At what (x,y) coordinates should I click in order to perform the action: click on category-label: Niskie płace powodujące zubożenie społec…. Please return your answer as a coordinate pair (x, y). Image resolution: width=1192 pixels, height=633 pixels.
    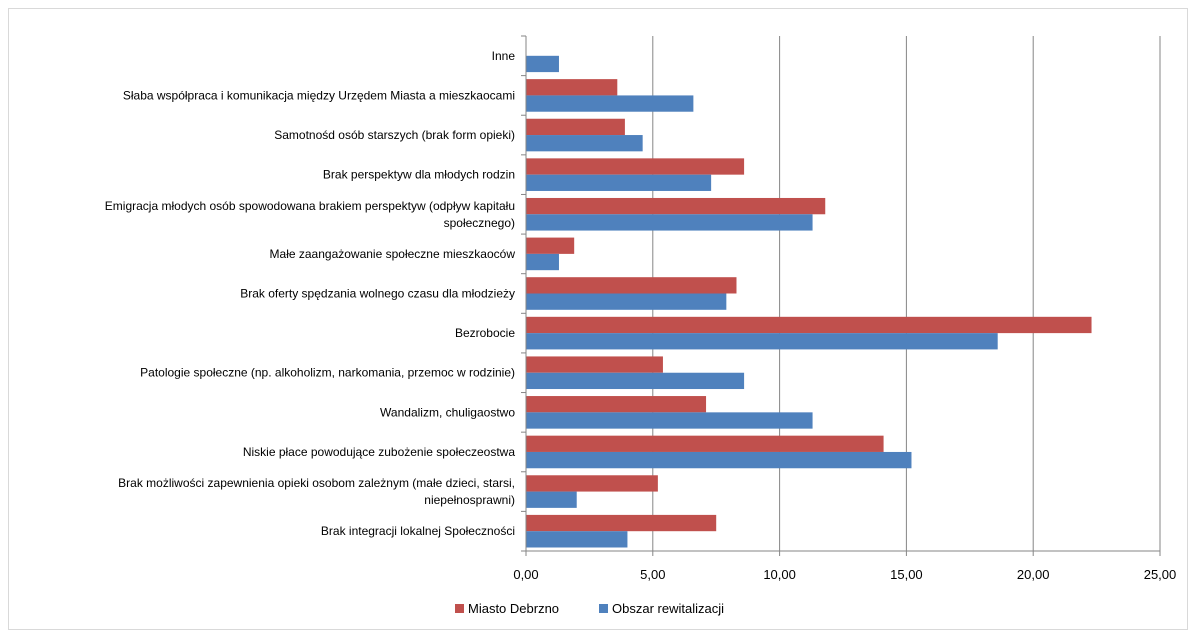
    Looking at the image, I should click on (379, 452).